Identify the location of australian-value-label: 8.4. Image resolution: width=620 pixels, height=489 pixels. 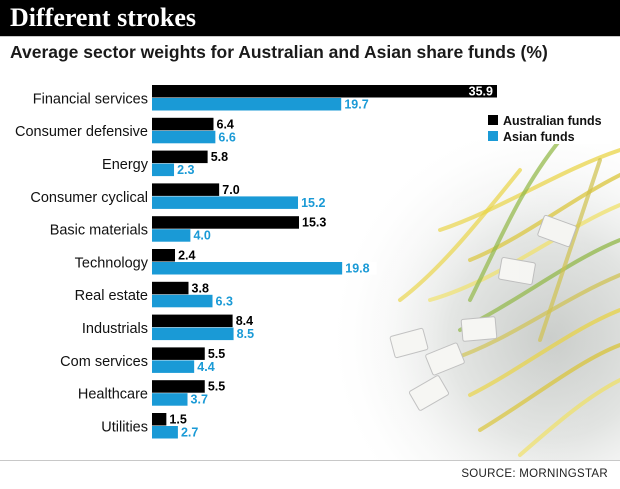
(244, 321).